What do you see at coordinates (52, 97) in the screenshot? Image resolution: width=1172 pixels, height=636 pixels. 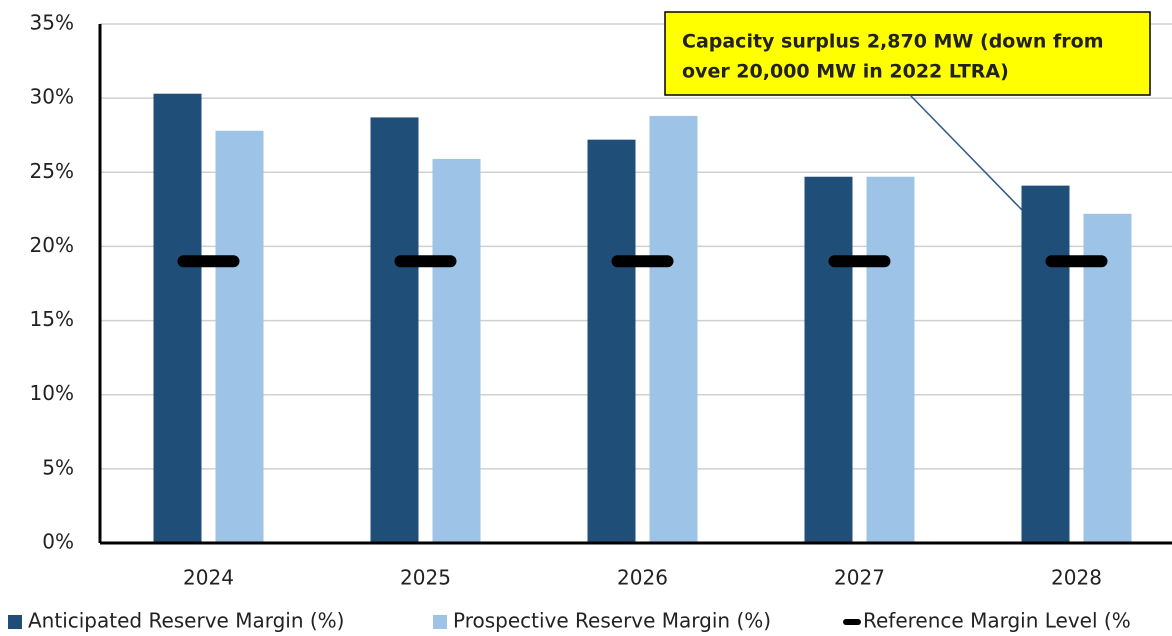 I see `y-tick-label: 30%` at bounding box center [52, 97].